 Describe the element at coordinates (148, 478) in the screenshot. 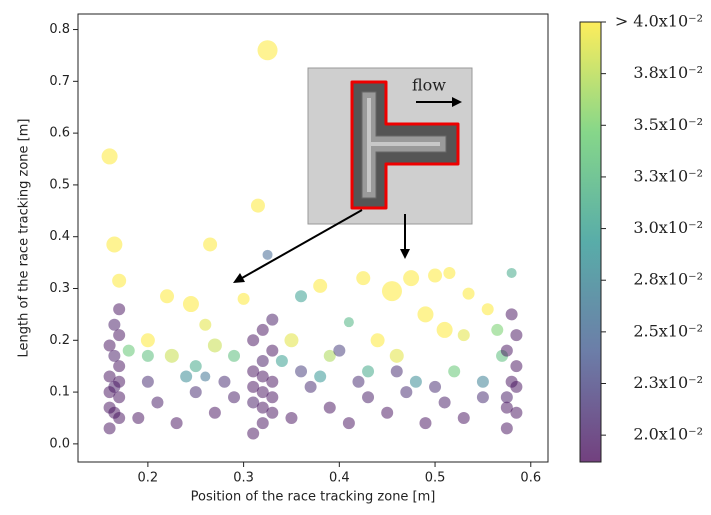

I see `x-tick-label: 0.2` at that location.